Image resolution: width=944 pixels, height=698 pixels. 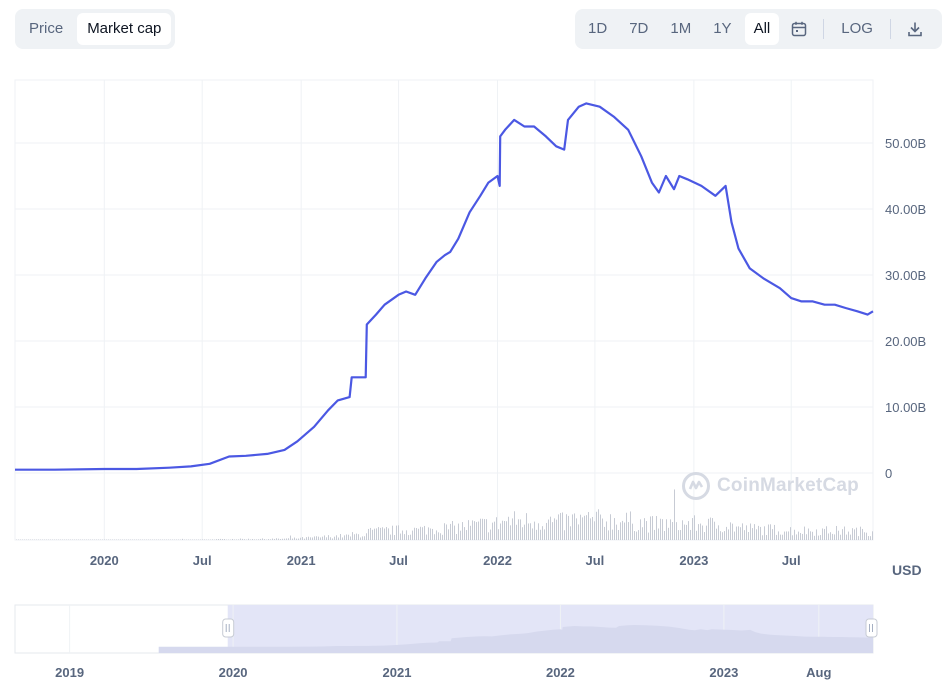 I want to click on range-7d-button: 7D, so click(x=639, y=28).